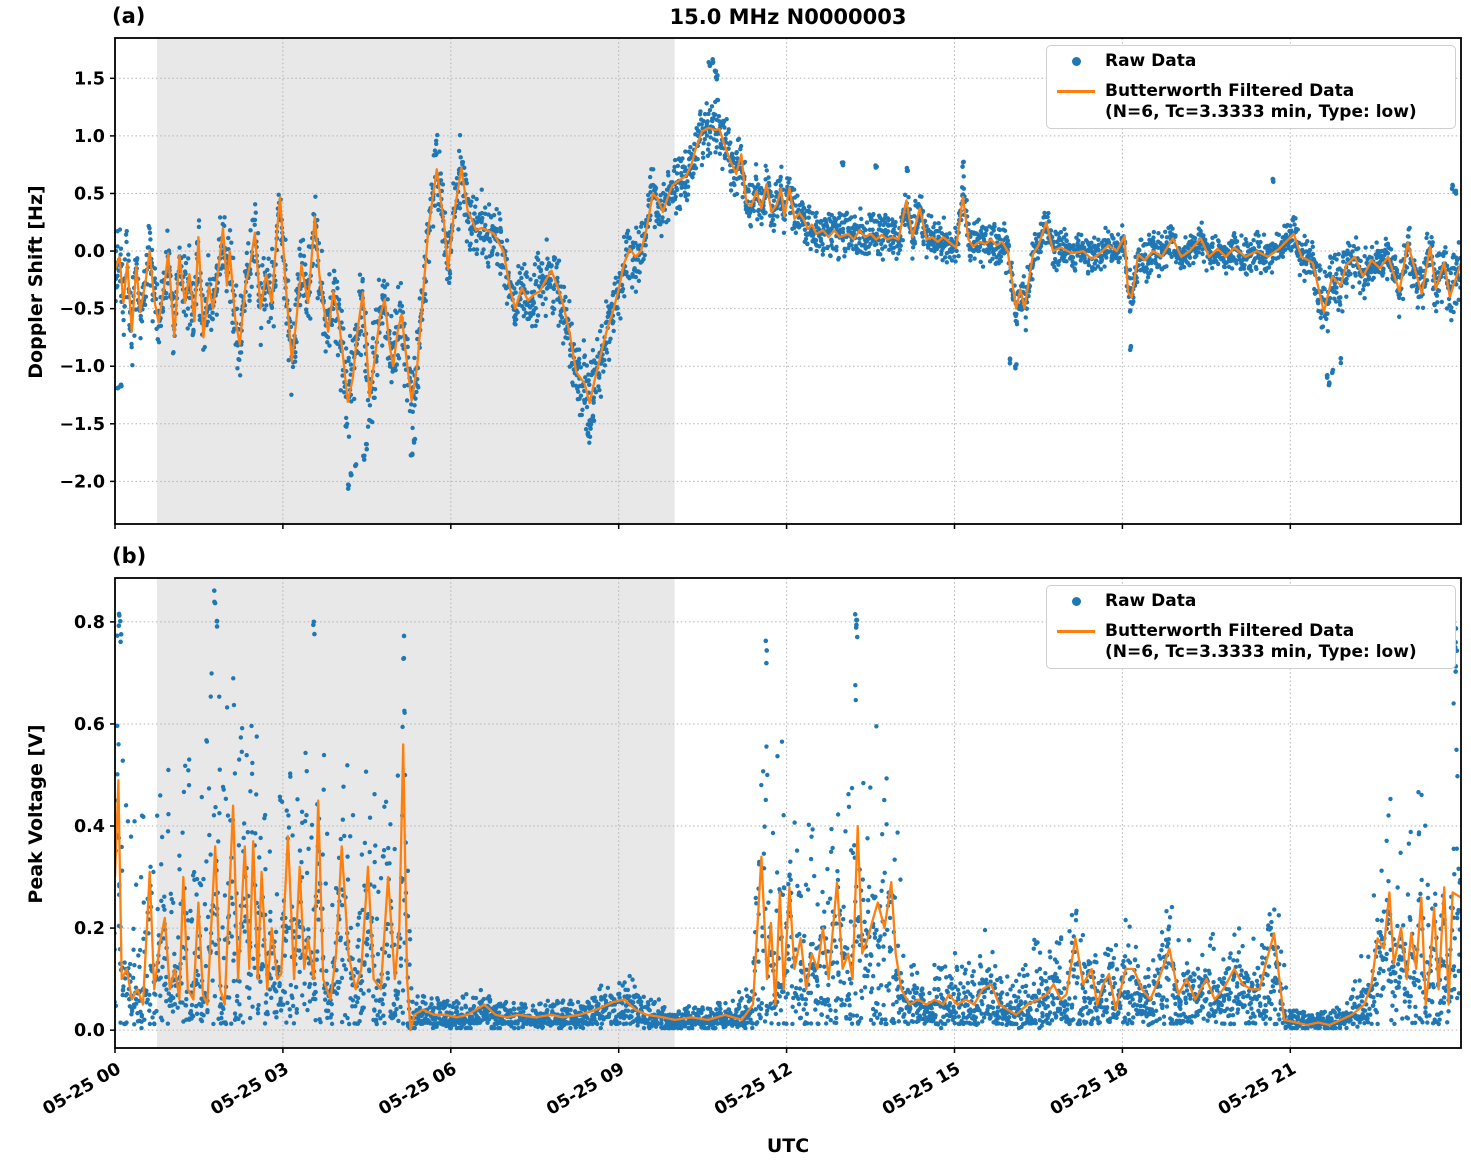 This screenshot has height=1172, width=1471. What do you see at coordinates (89, 194) in the screenshot?
I see `y-tick-label: 0.5` at bounding box center [89, 194].